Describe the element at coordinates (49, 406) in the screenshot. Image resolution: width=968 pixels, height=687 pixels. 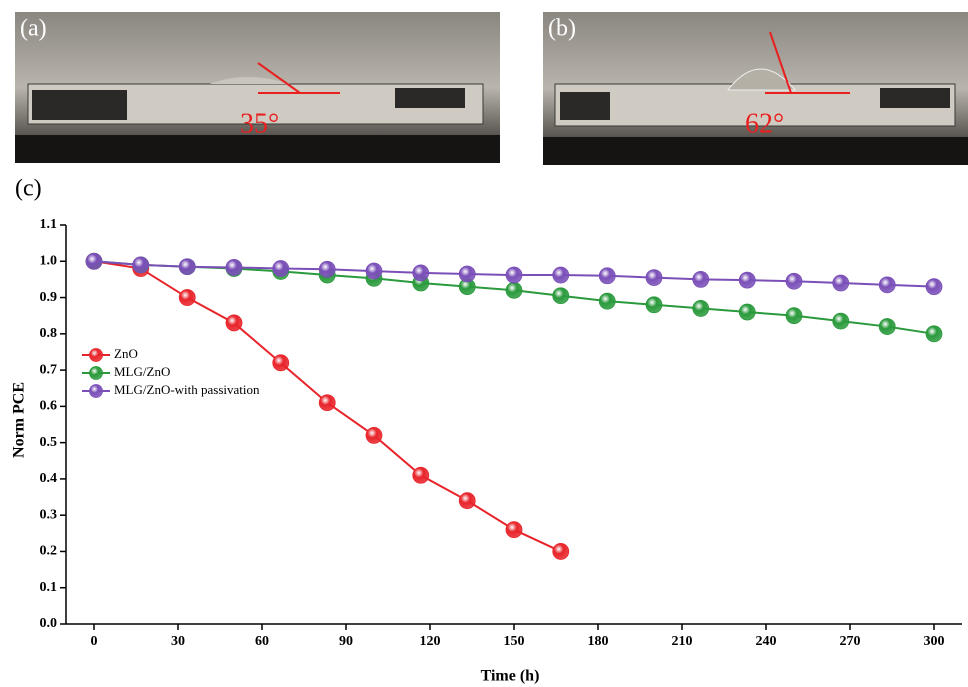
I see `y-tick-label: 0.6` at that location.